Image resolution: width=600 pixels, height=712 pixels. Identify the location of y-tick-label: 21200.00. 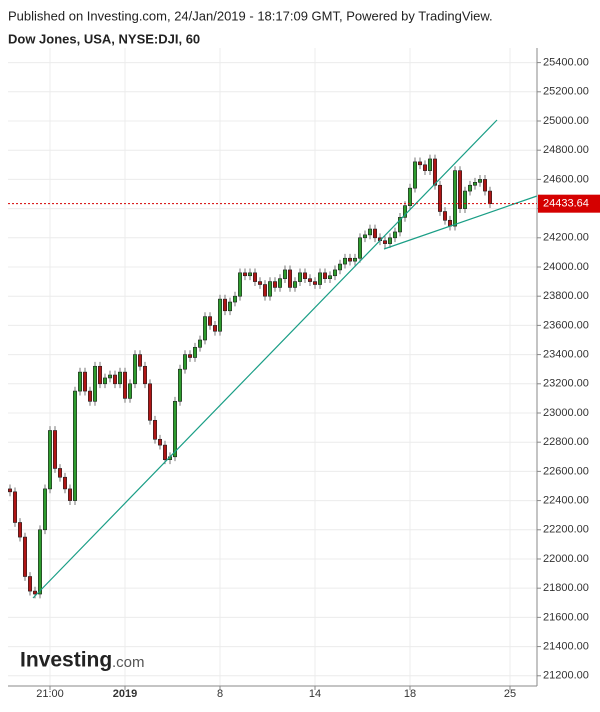
(566, 676).